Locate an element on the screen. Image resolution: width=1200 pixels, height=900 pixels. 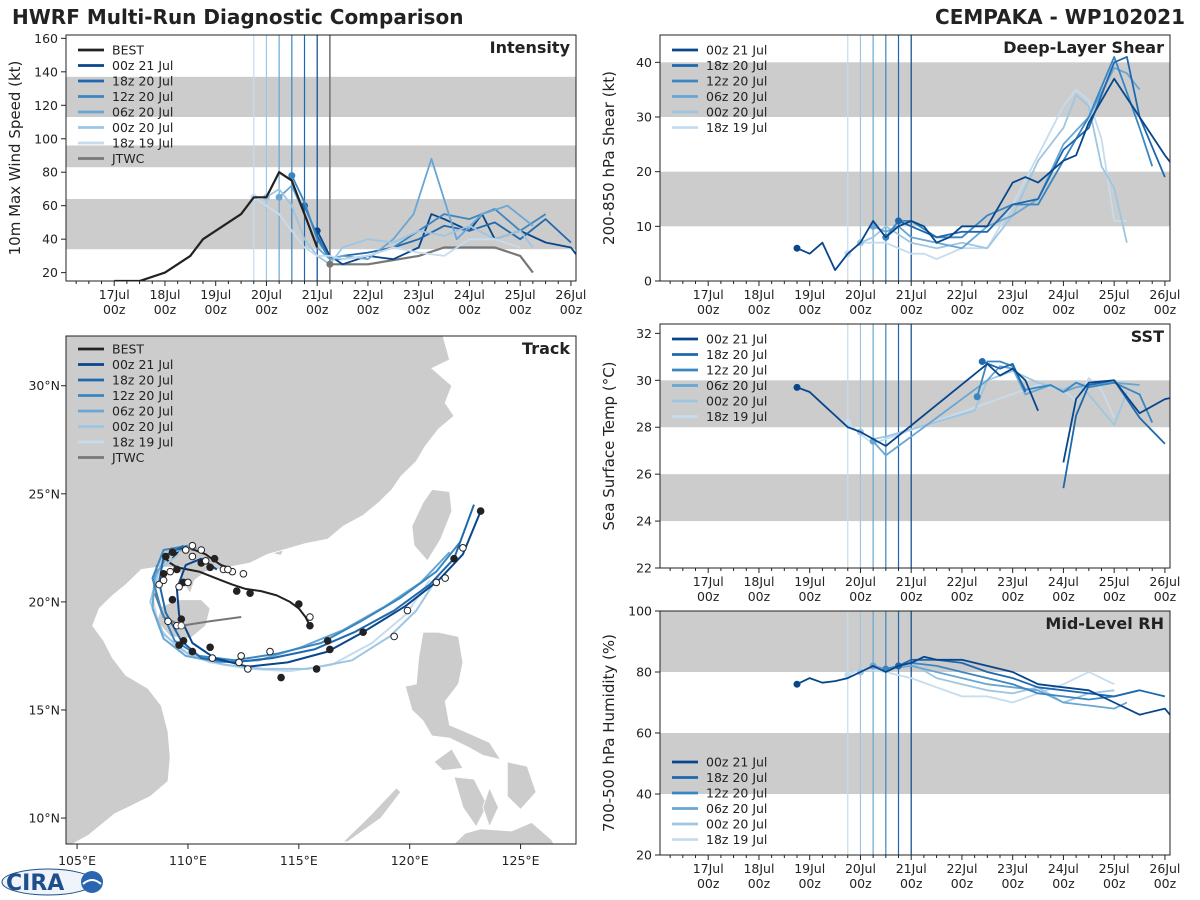
sst-ytick-label: 22 is located at coordinates (644, 568).